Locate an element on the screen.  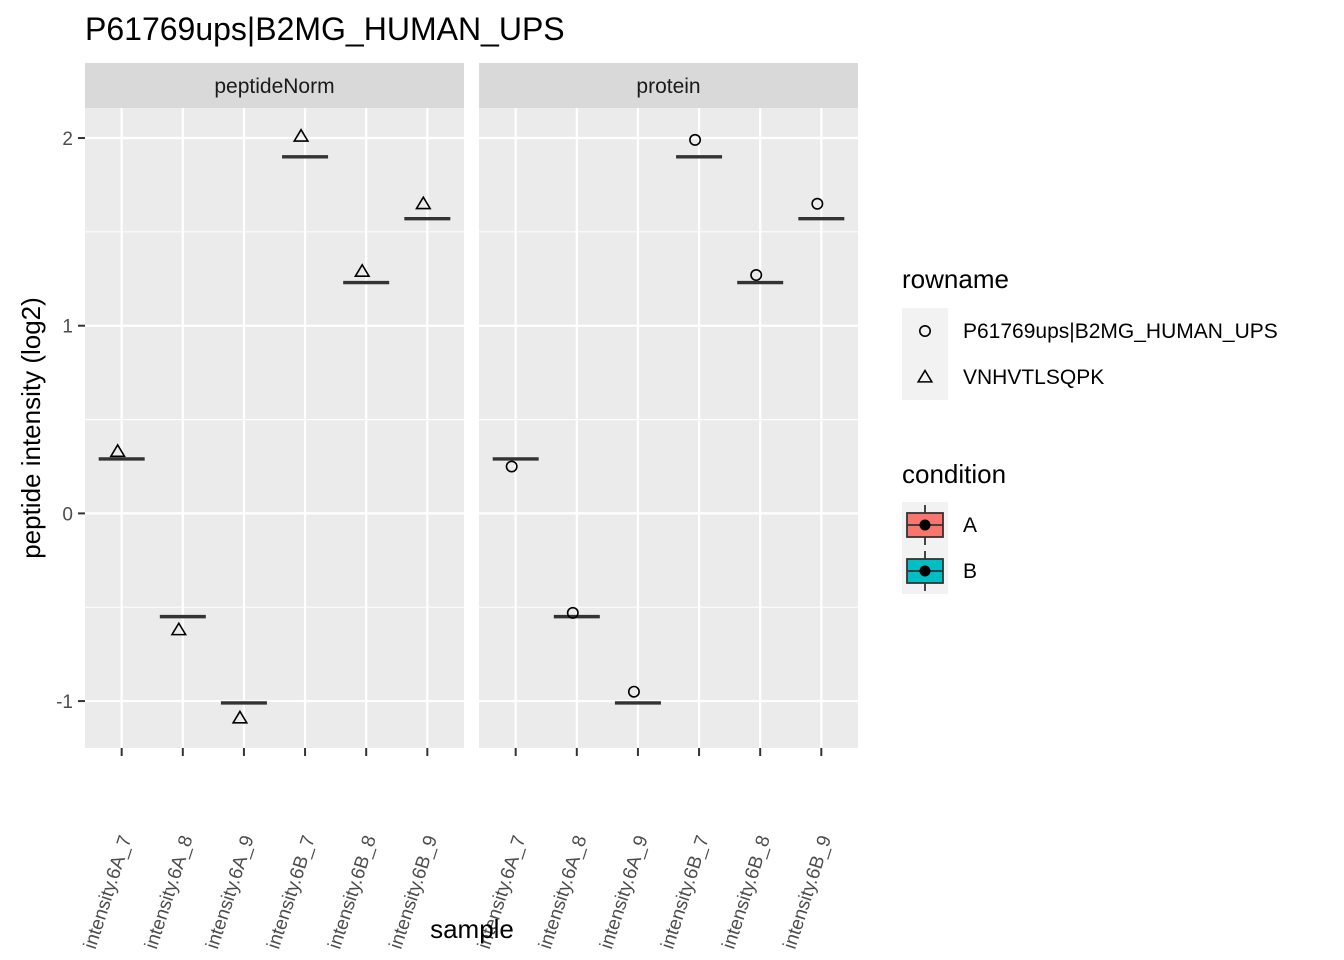
legend-title-rowname: rowname is located at coordinates (955, 279).